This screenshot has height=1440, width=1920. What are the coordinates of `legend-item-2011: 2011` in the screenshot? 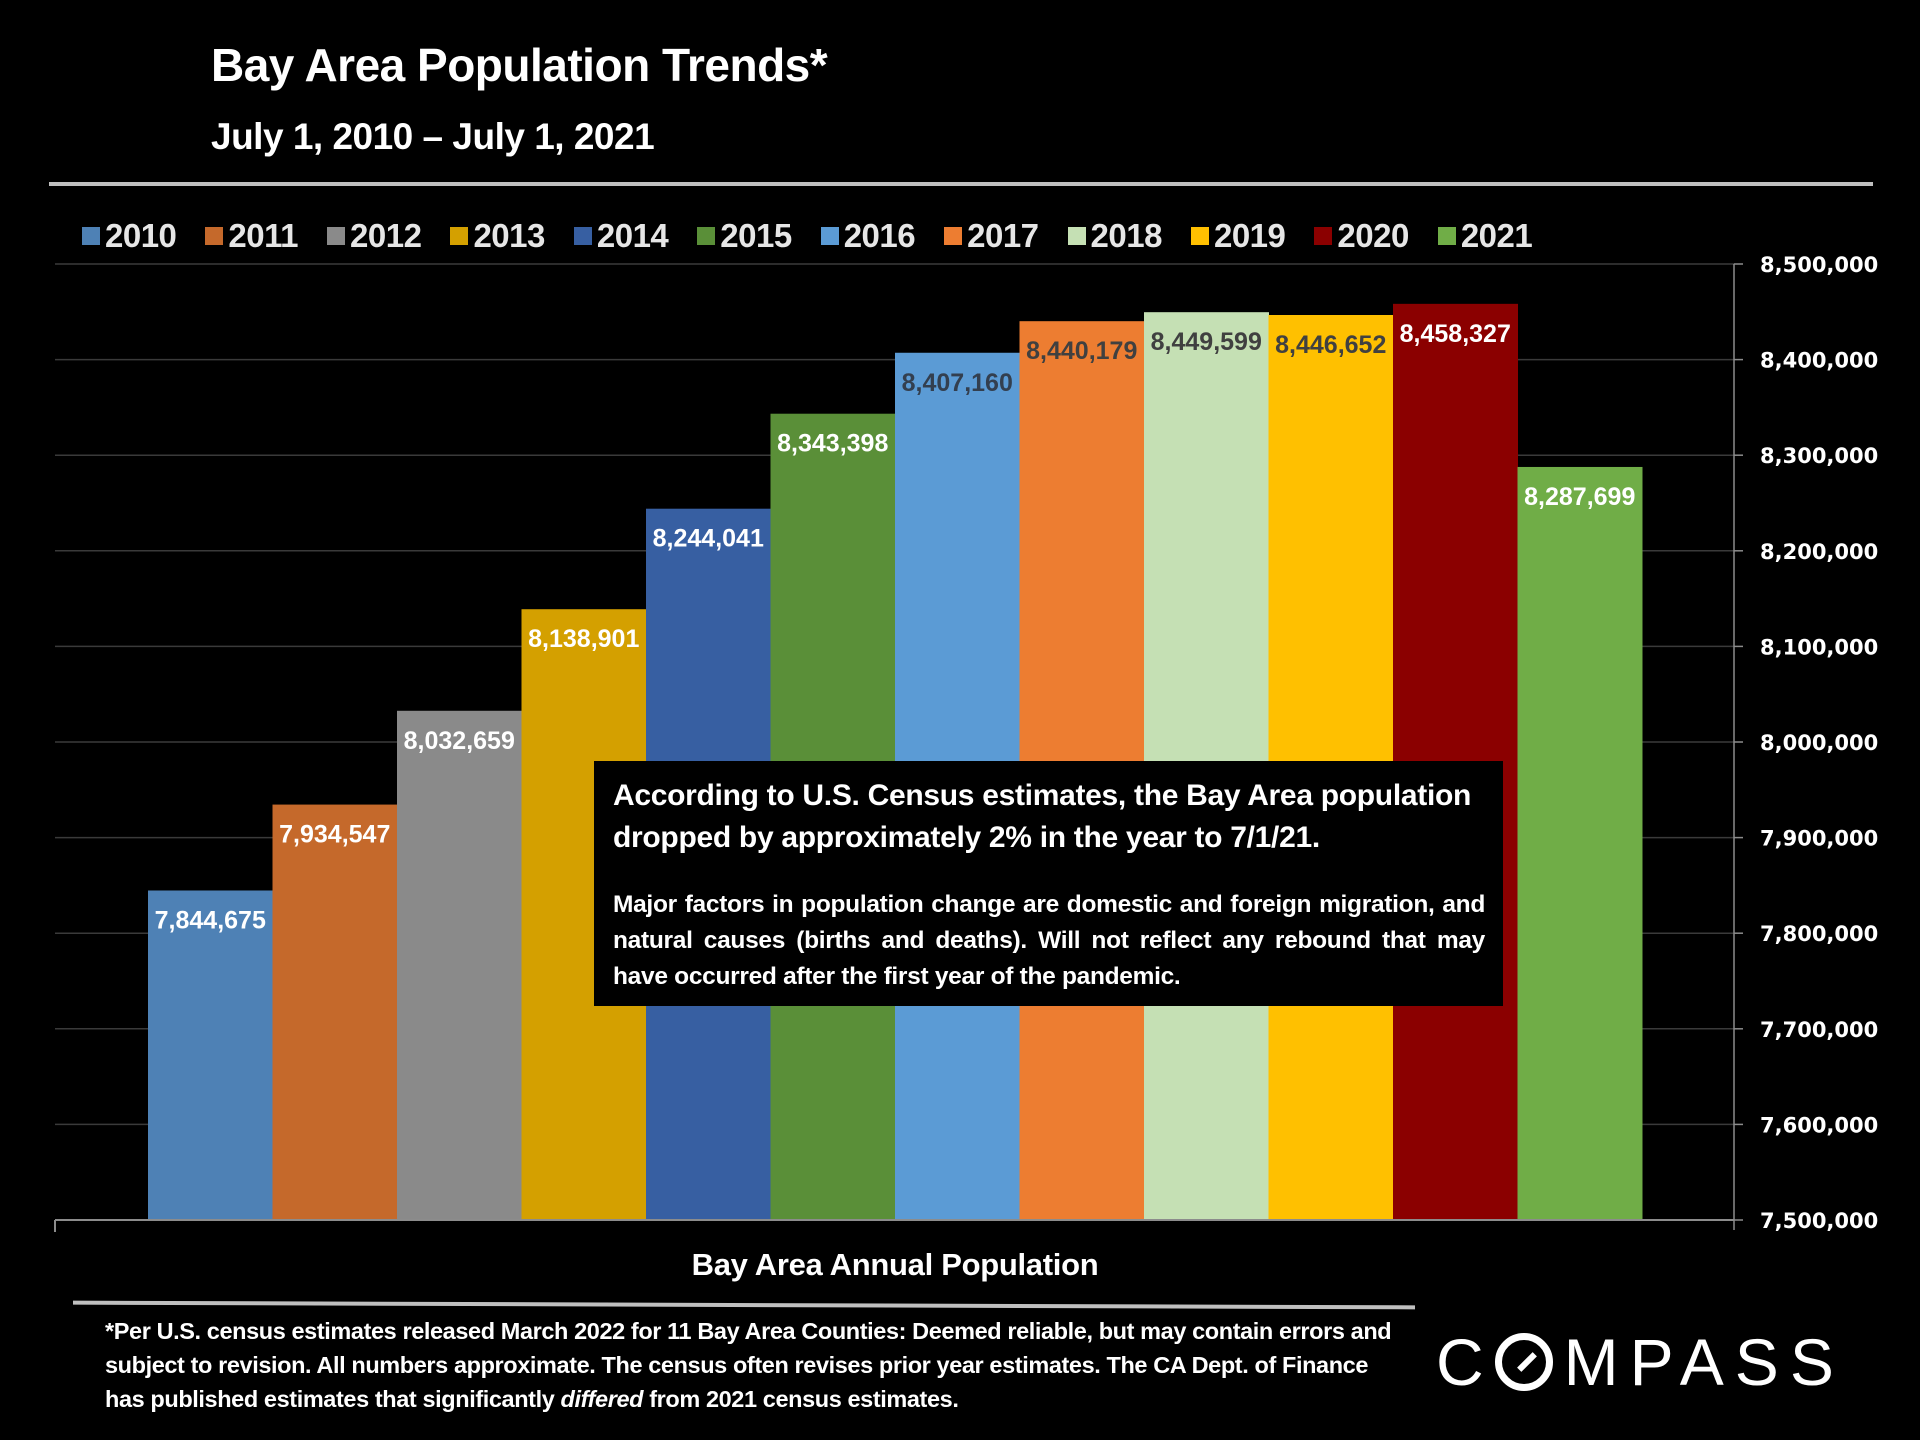 It's located at (252, 236).